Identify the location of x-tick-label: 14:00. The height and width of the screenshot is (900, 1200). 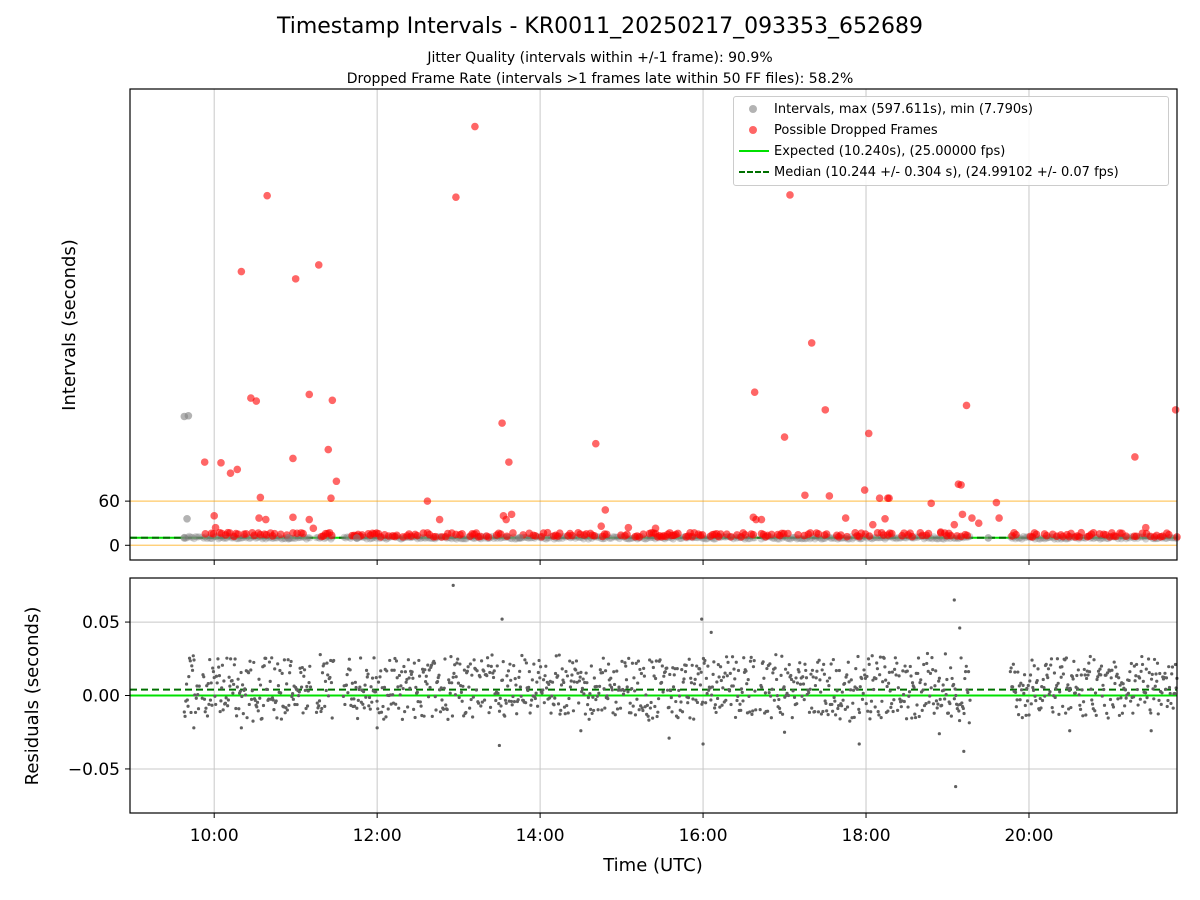
(540, 836).